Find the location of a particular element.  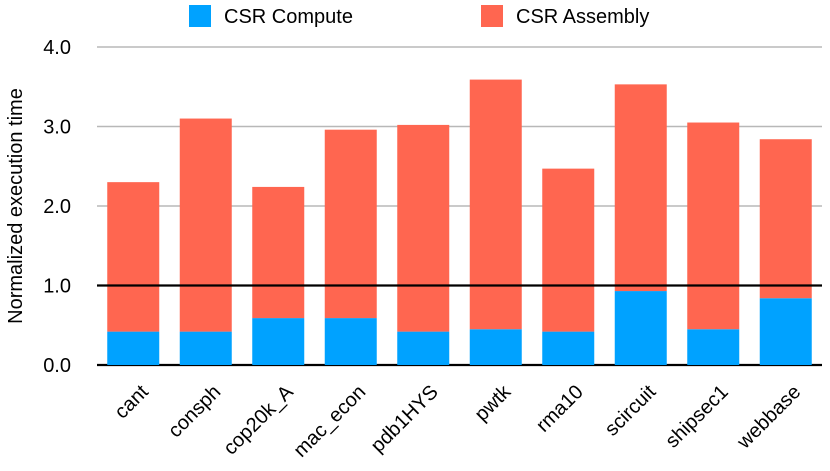

legend: CSR Compute CSR Assembly is located at coordinates (419, 16).